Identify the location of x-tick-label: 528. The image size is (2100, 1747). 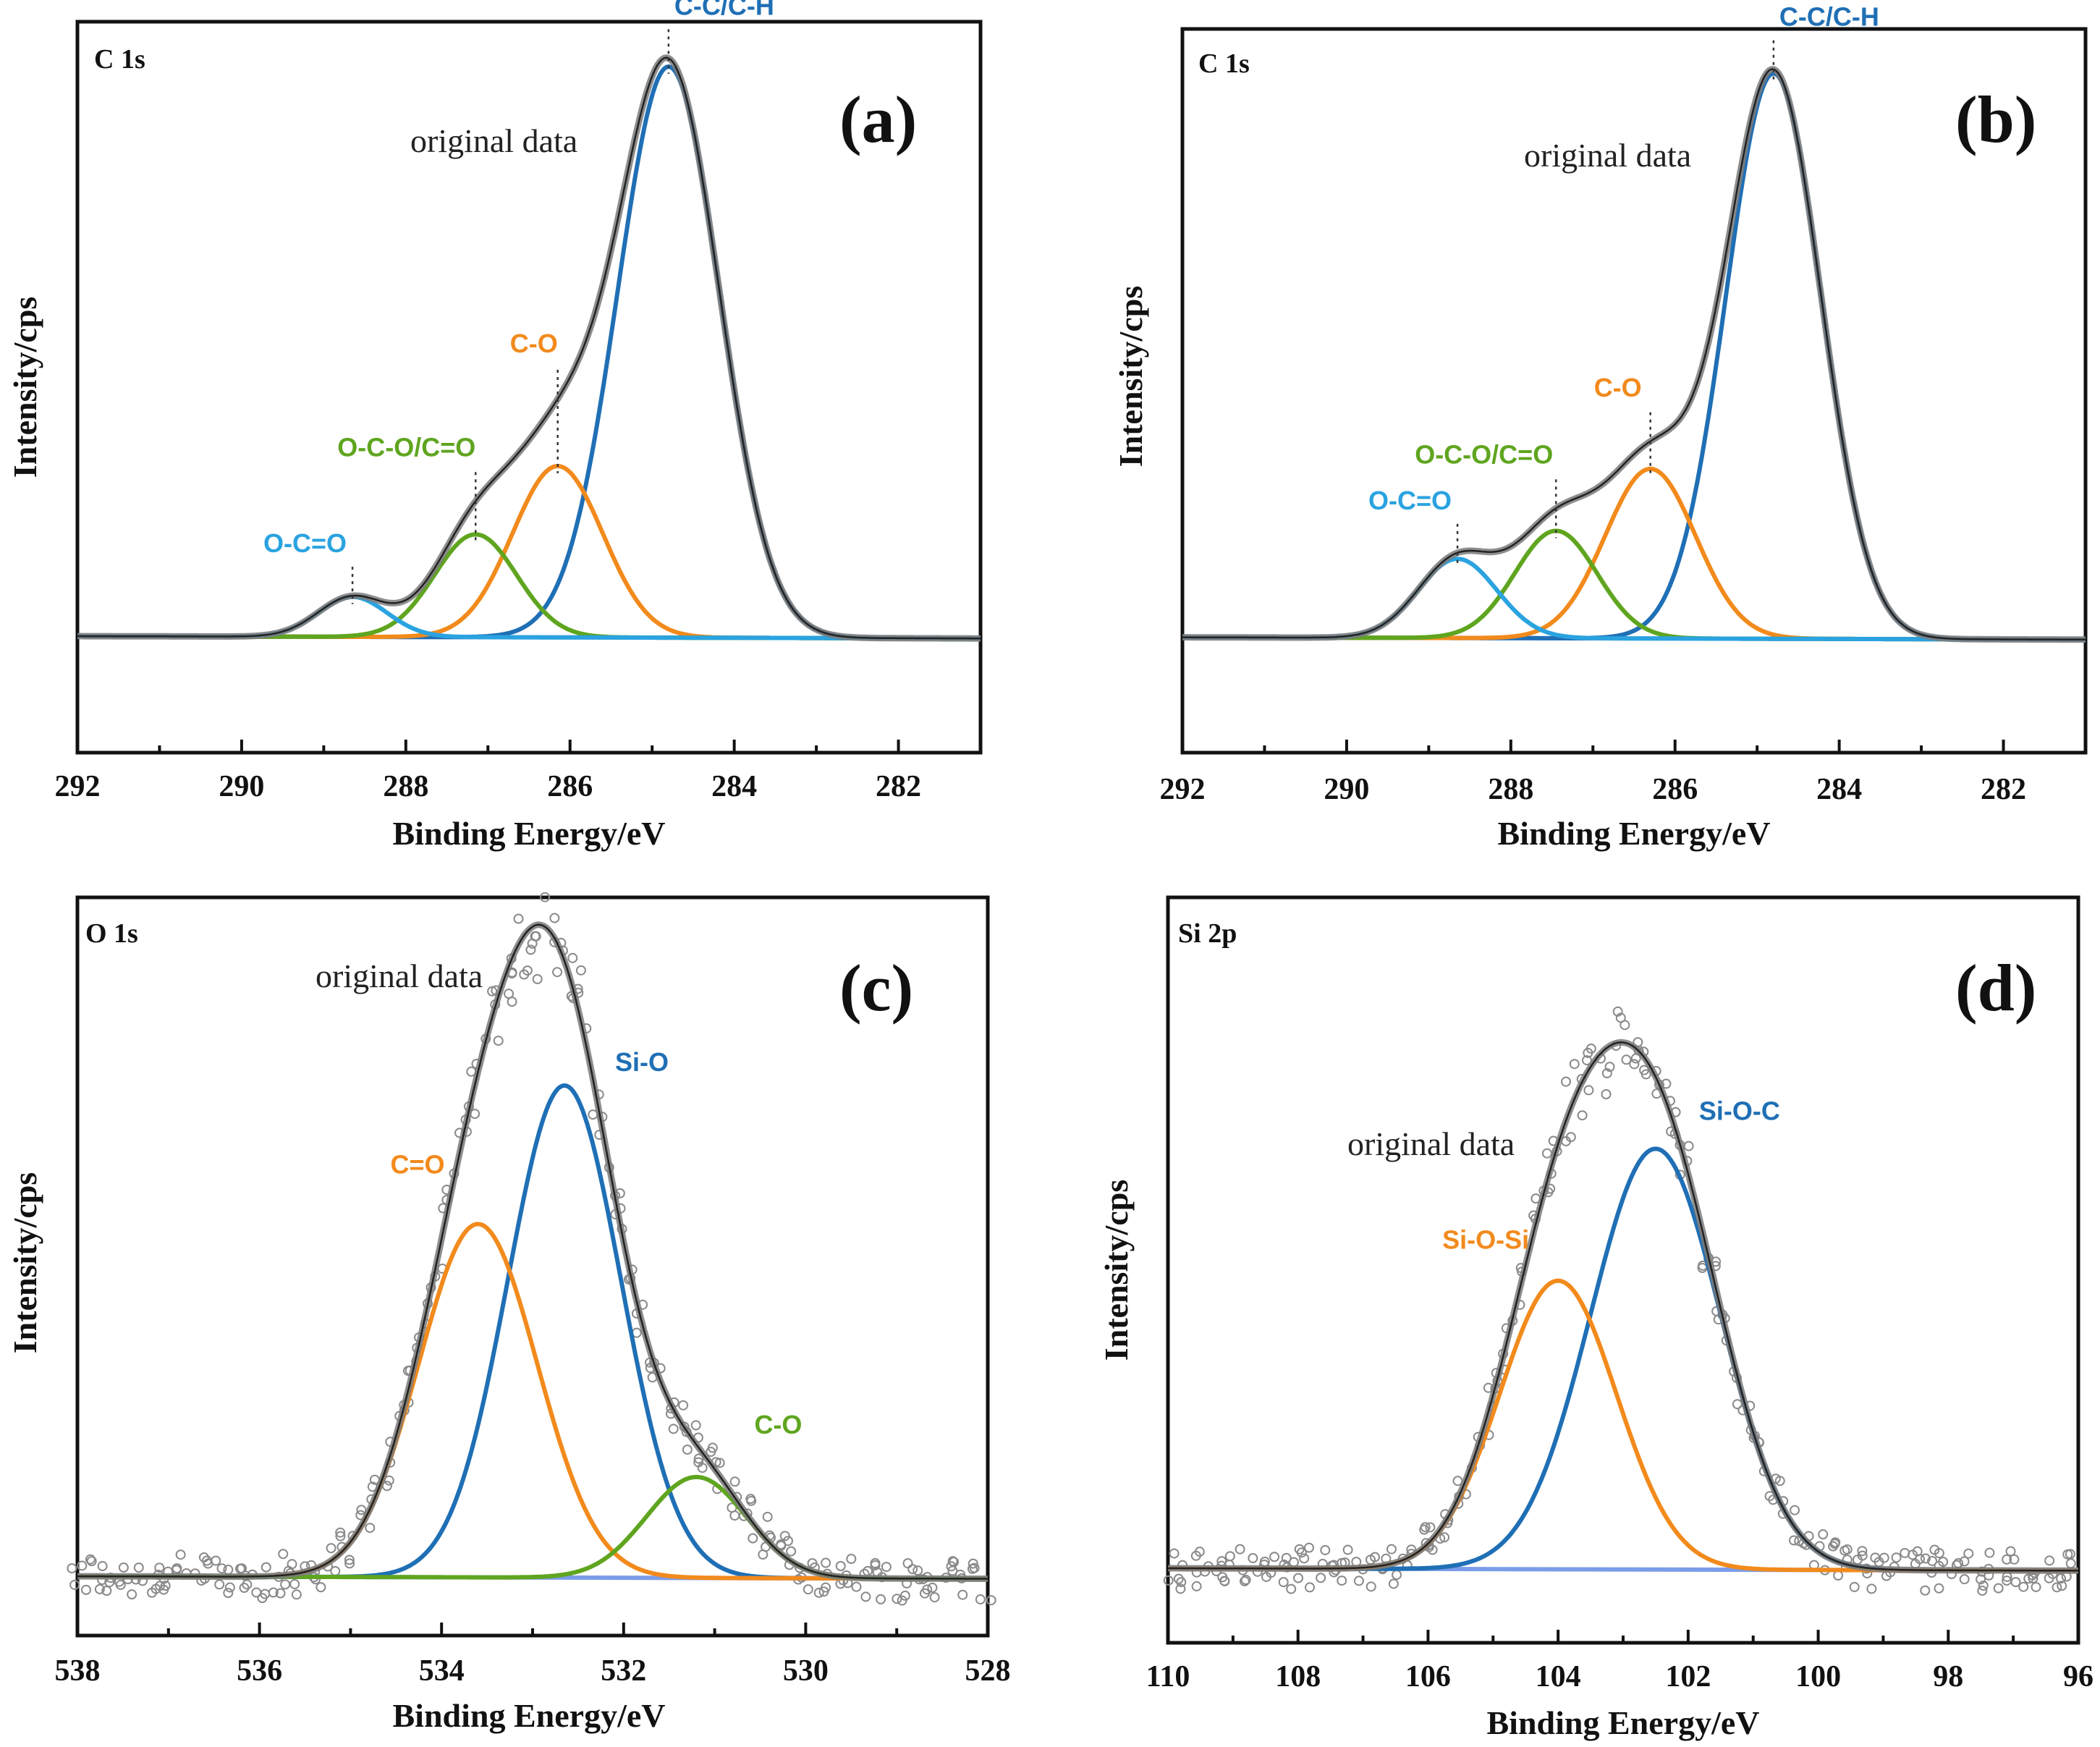
(988, 1671).